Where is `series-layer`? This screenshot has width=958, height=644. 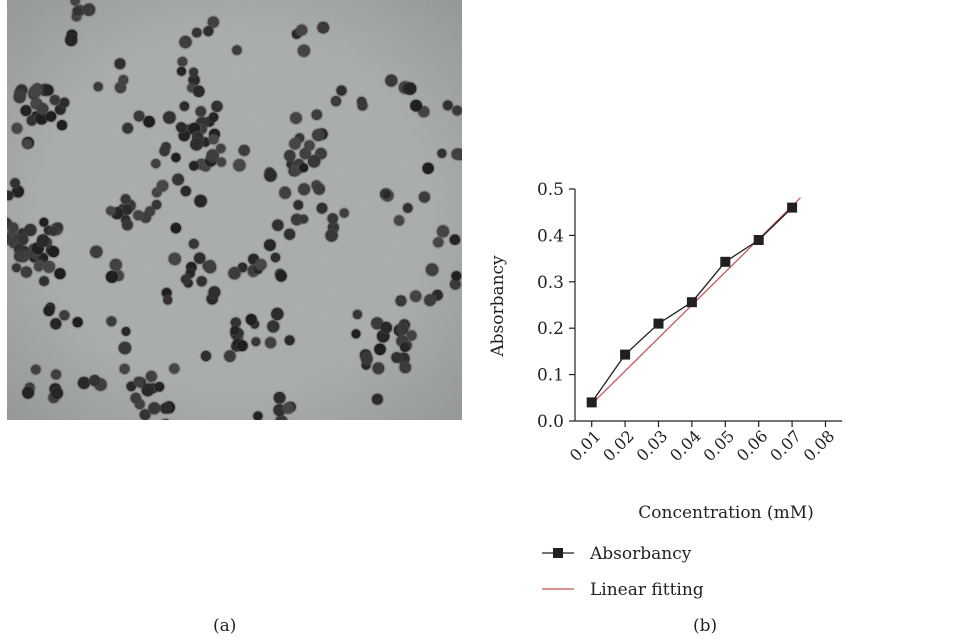
series-layer is located at coordinates (693, 302).